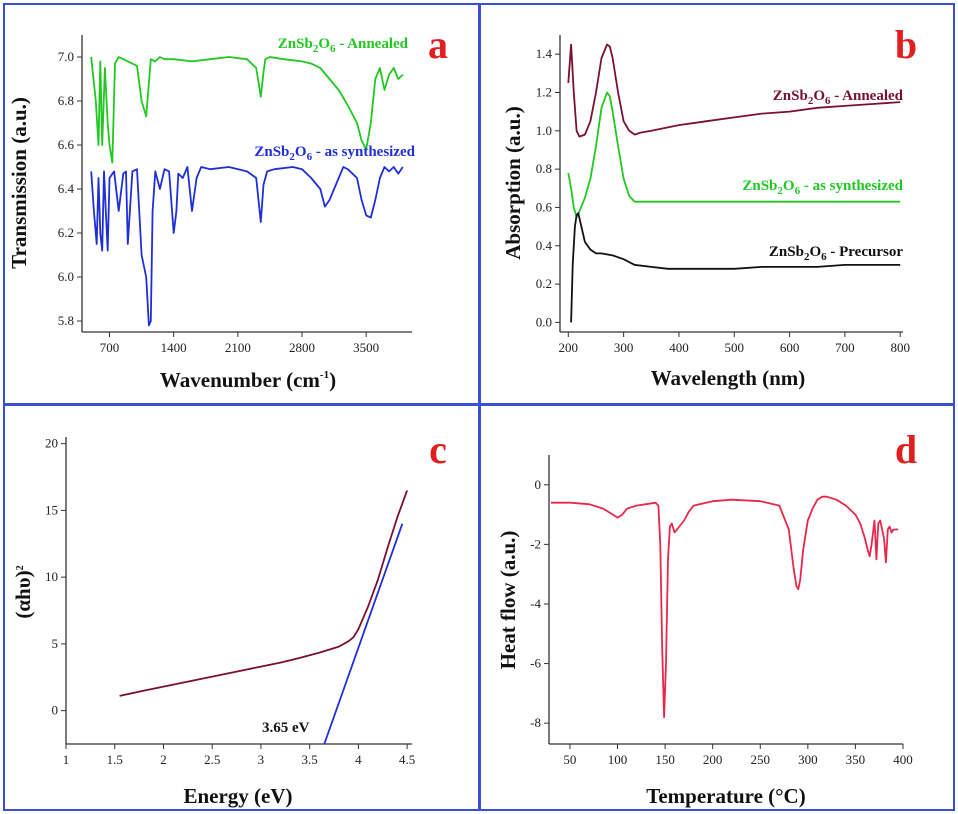  Describe the element at coordinates (679, 347) in the screenshot. I see `x-tick-label-b: 400` at that location.